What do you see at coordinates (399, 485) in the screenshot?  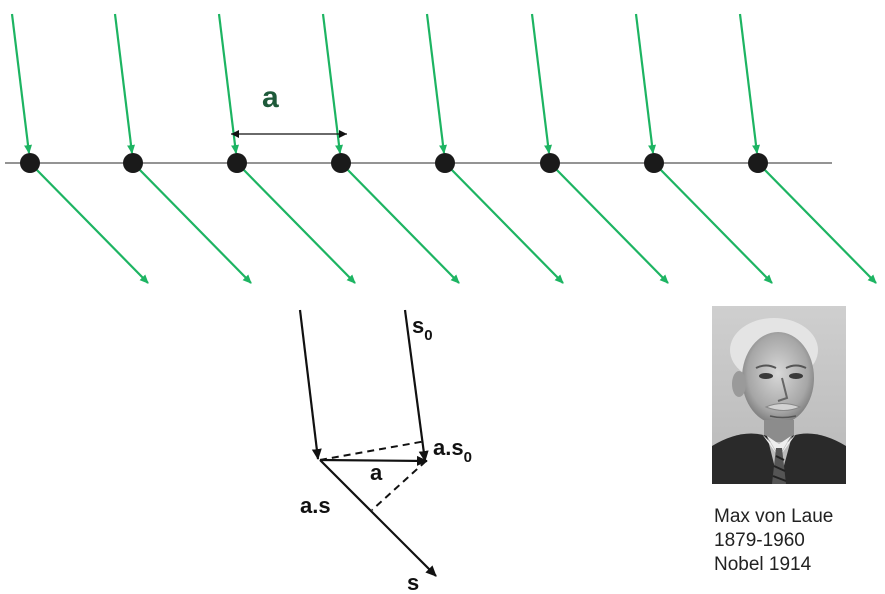 I see `projection-scattered-dashed` at bounding box center [399, 485].